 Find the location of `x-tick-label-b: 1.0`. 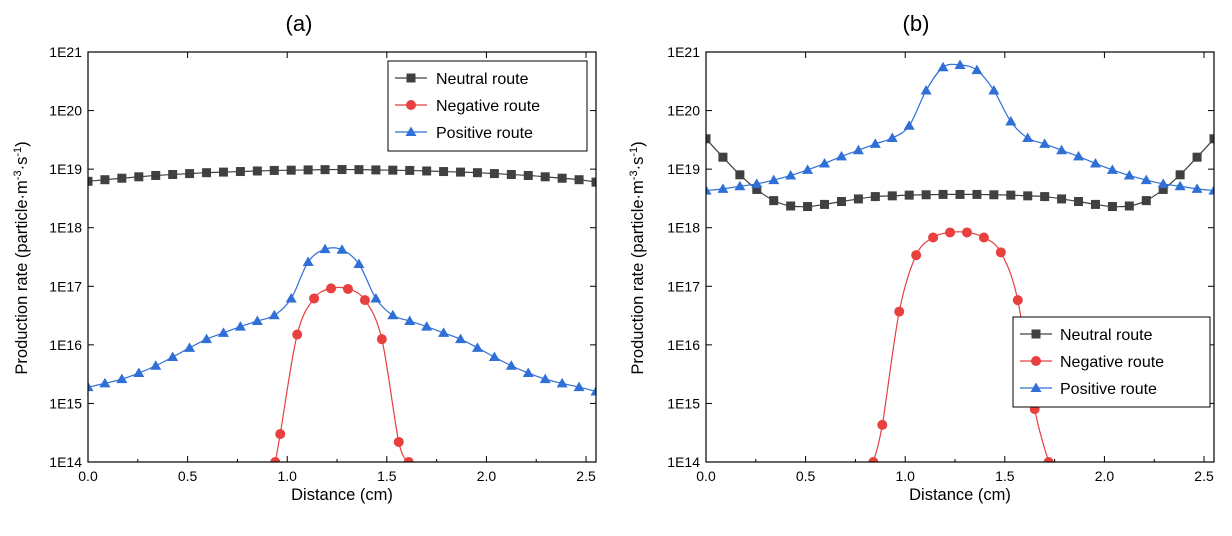

x-tick-label-b: 1.0 is located at coordinates (905, 476).